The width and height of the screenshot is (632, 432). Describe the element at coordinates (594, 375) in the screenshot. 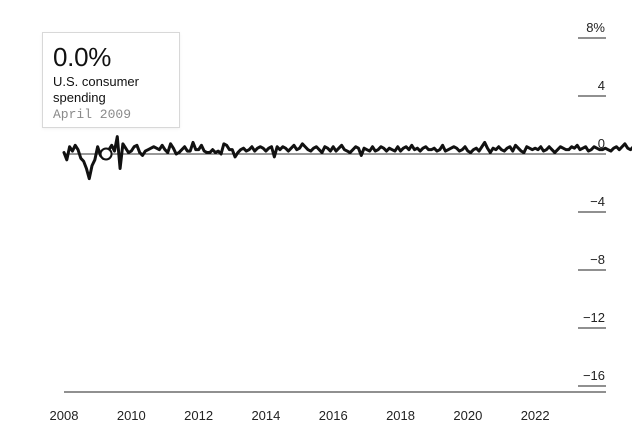

I see `y-tick-label: −16` at that location.